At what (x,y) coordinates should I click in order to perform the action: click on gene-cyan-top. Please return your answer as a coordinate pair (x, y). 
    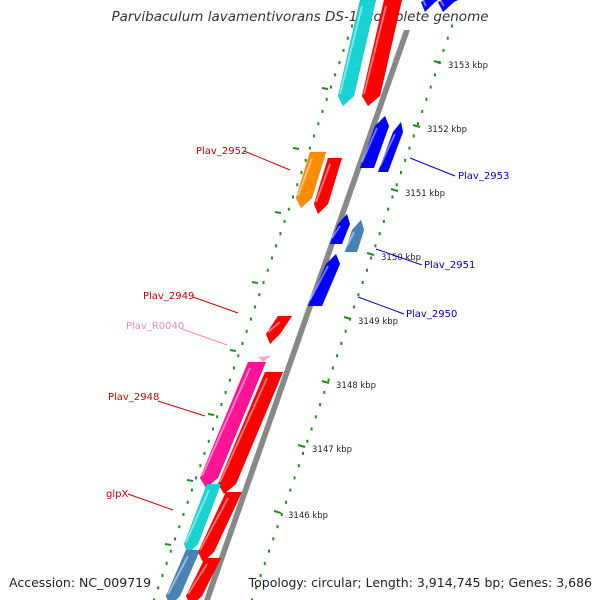
    Looking at the image, I should click on (357, 53).